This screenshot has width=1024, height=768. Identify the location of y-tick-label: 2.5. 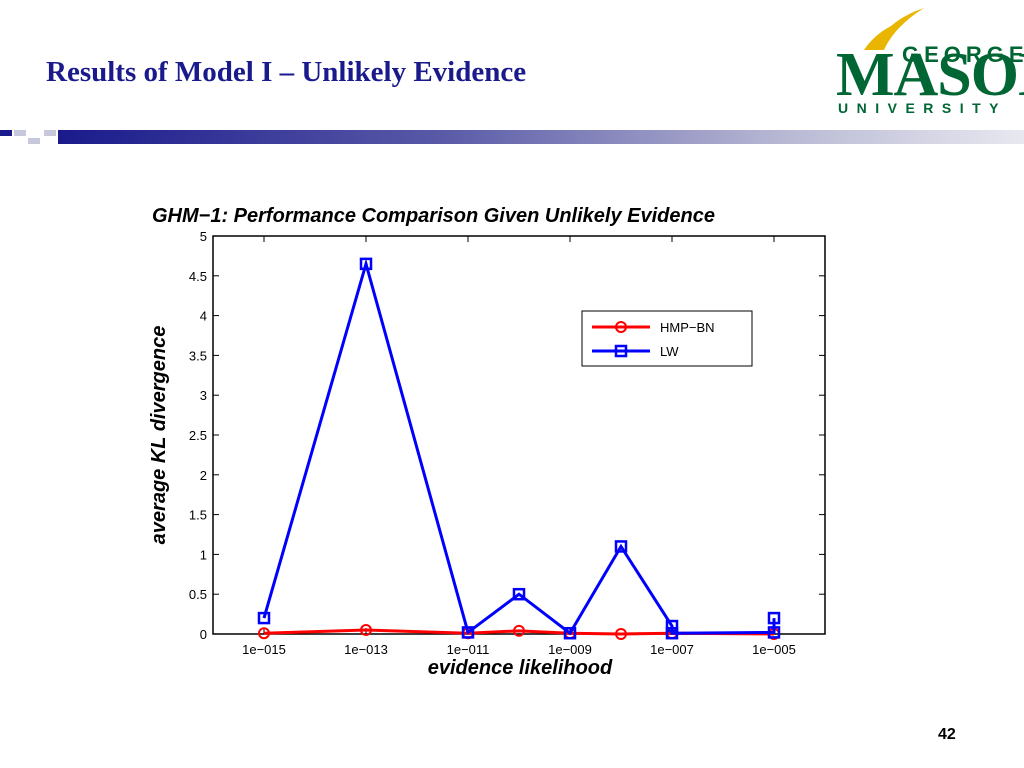
(198, 435).